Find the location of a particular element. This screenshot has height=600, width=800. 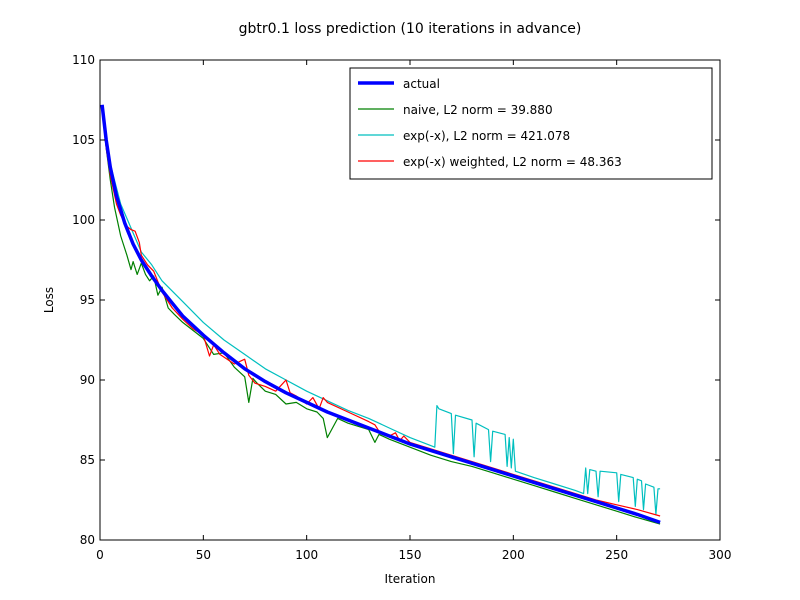

x-tick-label: 0 is located at coordinates (100, 555).